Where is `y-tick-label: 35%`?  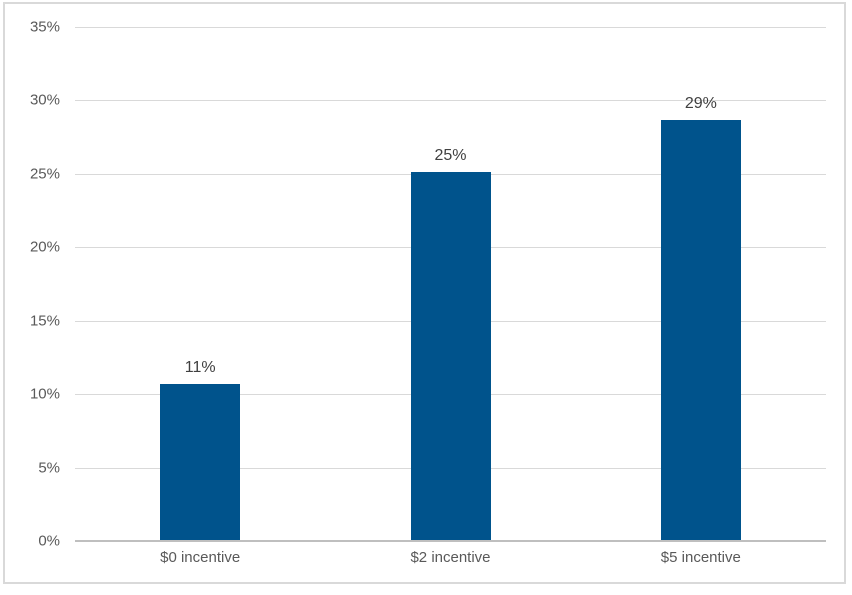 y-tick-label: 35% is located at coordinates (44, 27).